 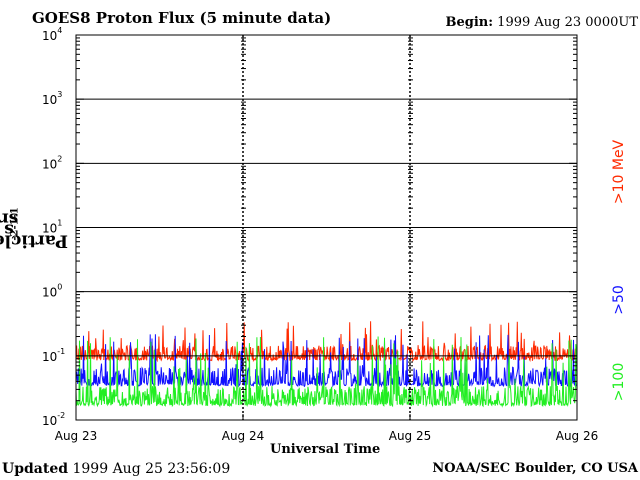 I want to click on x-tick-label: Aug 25, so click(x=410, y=436).